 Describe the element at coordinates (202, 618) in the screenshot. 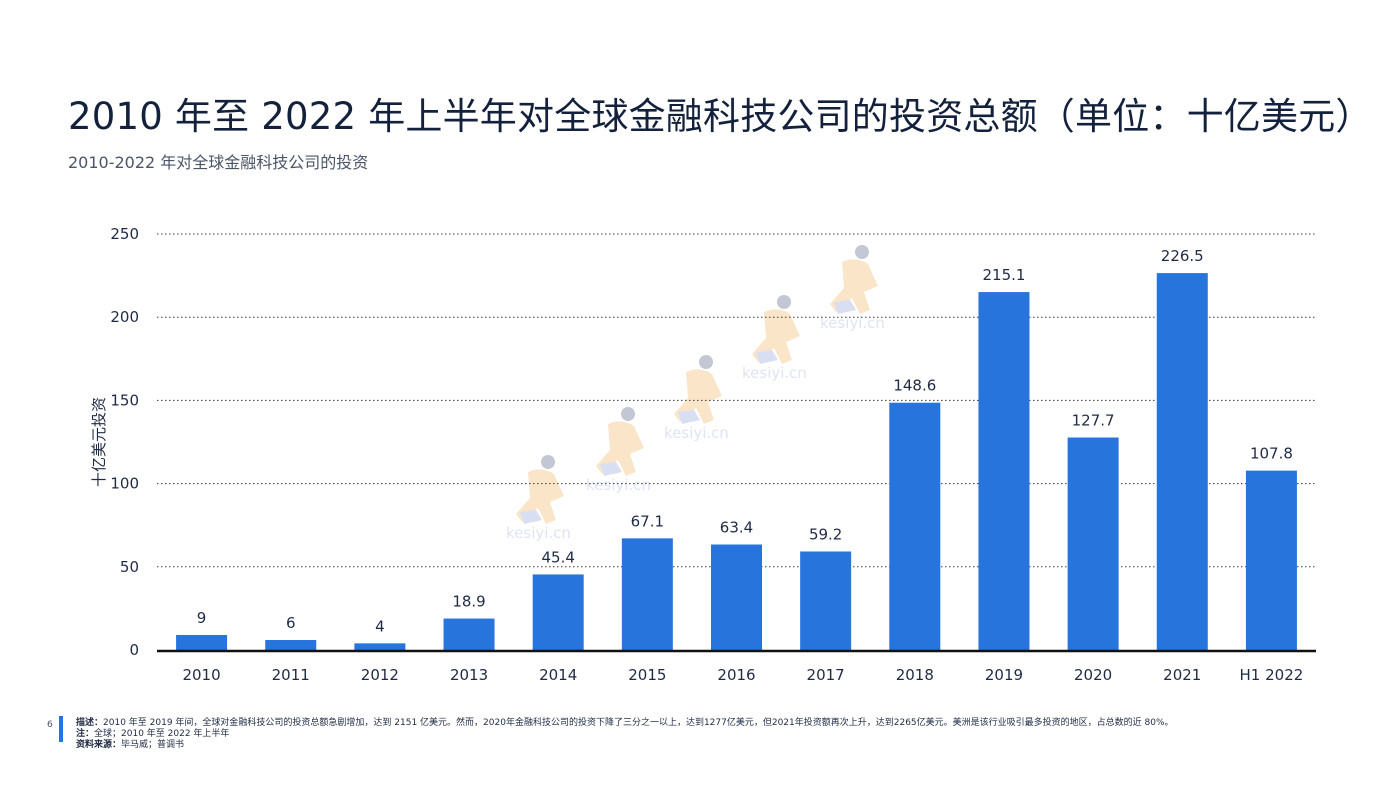

I see `bar-value-label: 9` at that location.